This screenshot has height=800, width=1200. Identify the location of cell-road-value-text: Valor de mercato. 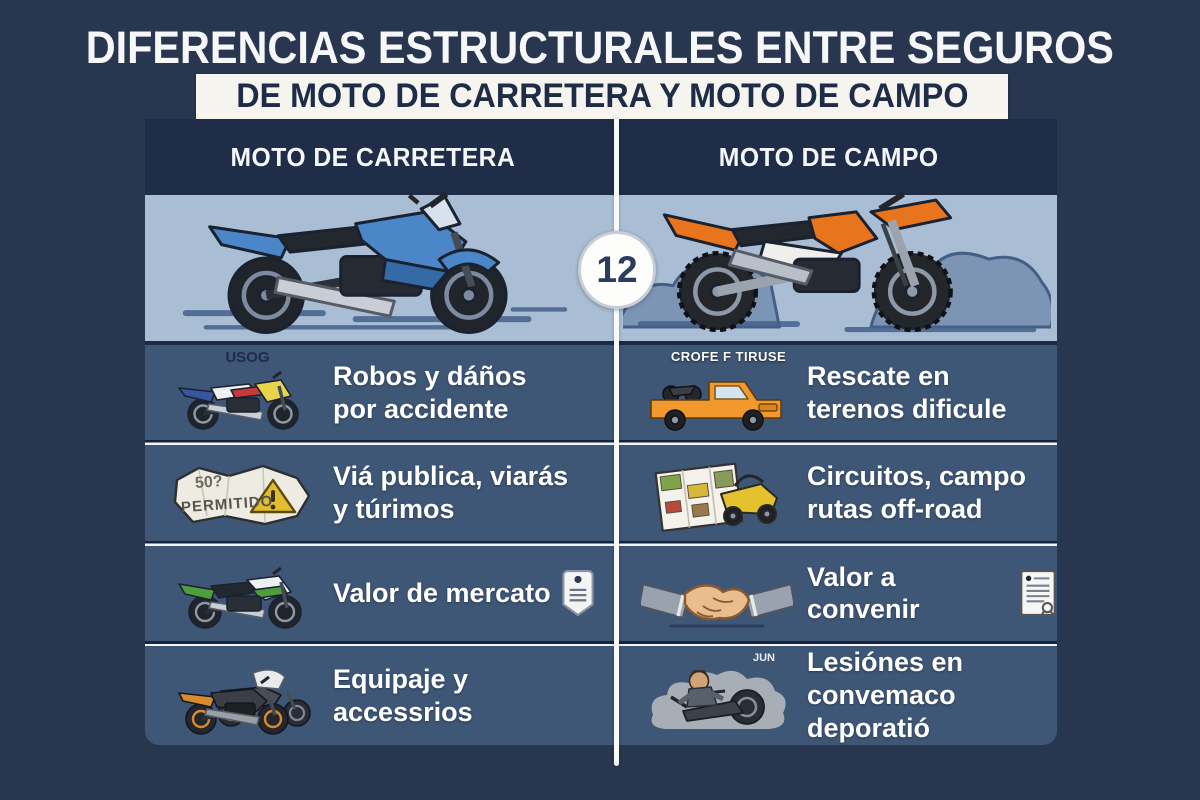
(464, 593).